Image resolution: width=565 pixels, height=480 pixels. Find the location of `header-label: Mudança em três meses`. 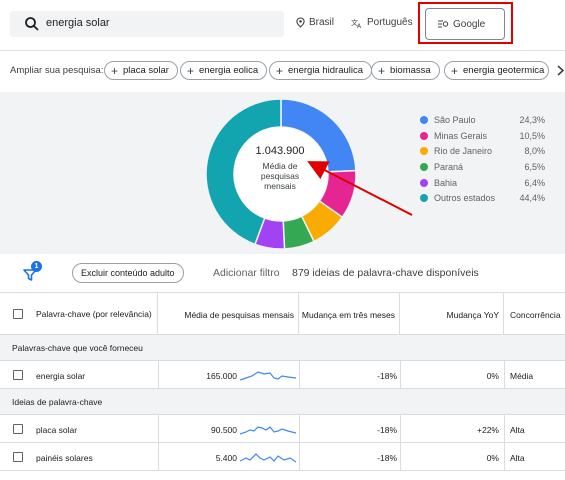

header-label: Mudança em três meses is located at coordinates (348, 314).